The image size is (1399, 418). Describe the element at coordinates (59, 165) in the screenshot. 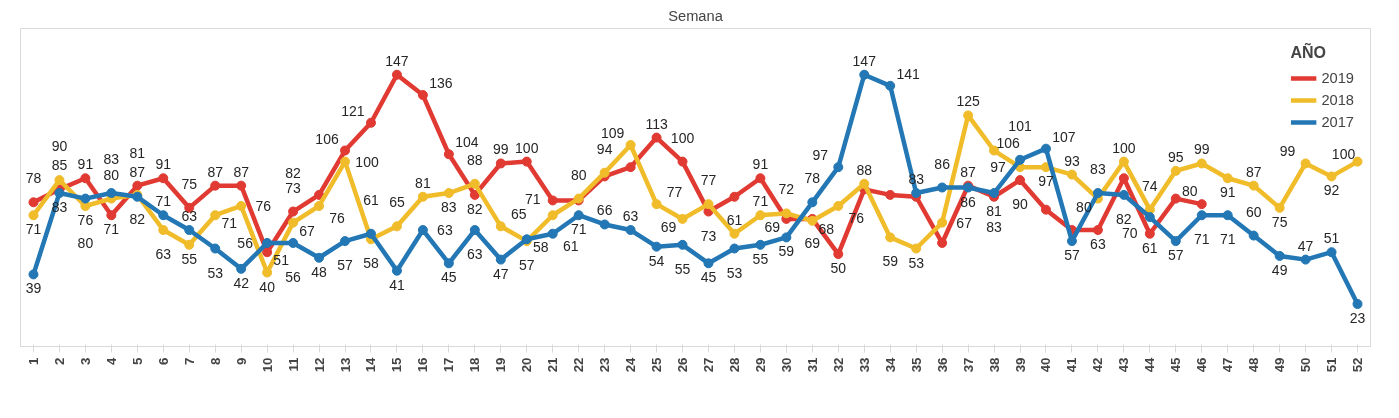

I see `data-label: 85` at that location.